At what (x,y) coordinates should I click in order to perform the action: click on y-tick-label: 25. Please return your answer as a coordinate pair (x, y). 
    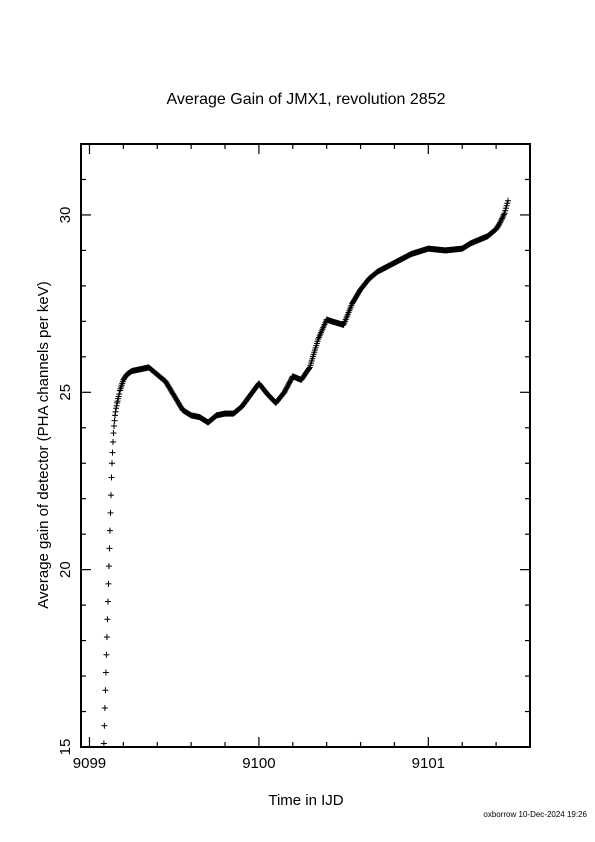
    Looking at the image, I should click on (65, 392).